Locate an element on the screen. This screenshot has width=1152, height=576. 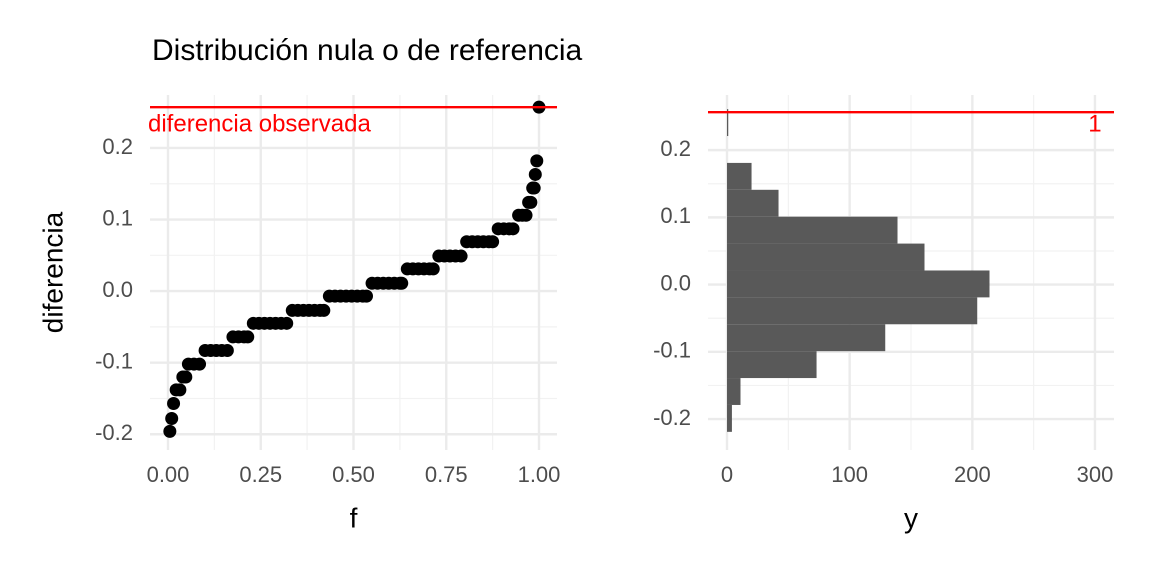
x-axis-title: y is located at coordinates (911, 517).